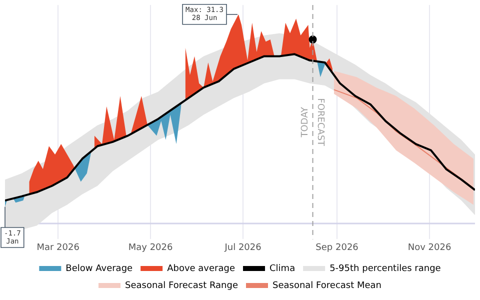 Image resolution: width=480 pixels, height=300 pixels. Describe the element at coordinates (201, 269) in the screenshot. I see `legend-label: Above average` at that location.